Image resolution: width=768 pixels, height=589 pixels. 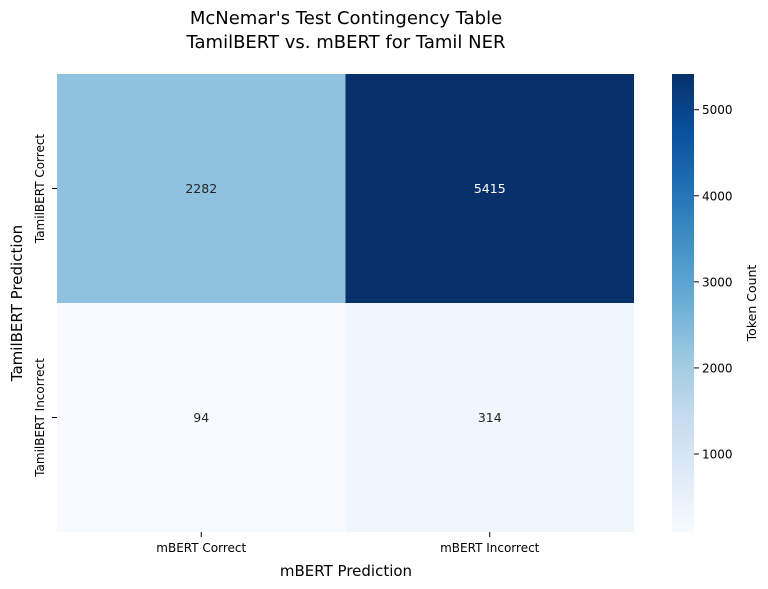 I want to click on y-tick-label: TamilBERT Correct, so click(x=40, y=189).